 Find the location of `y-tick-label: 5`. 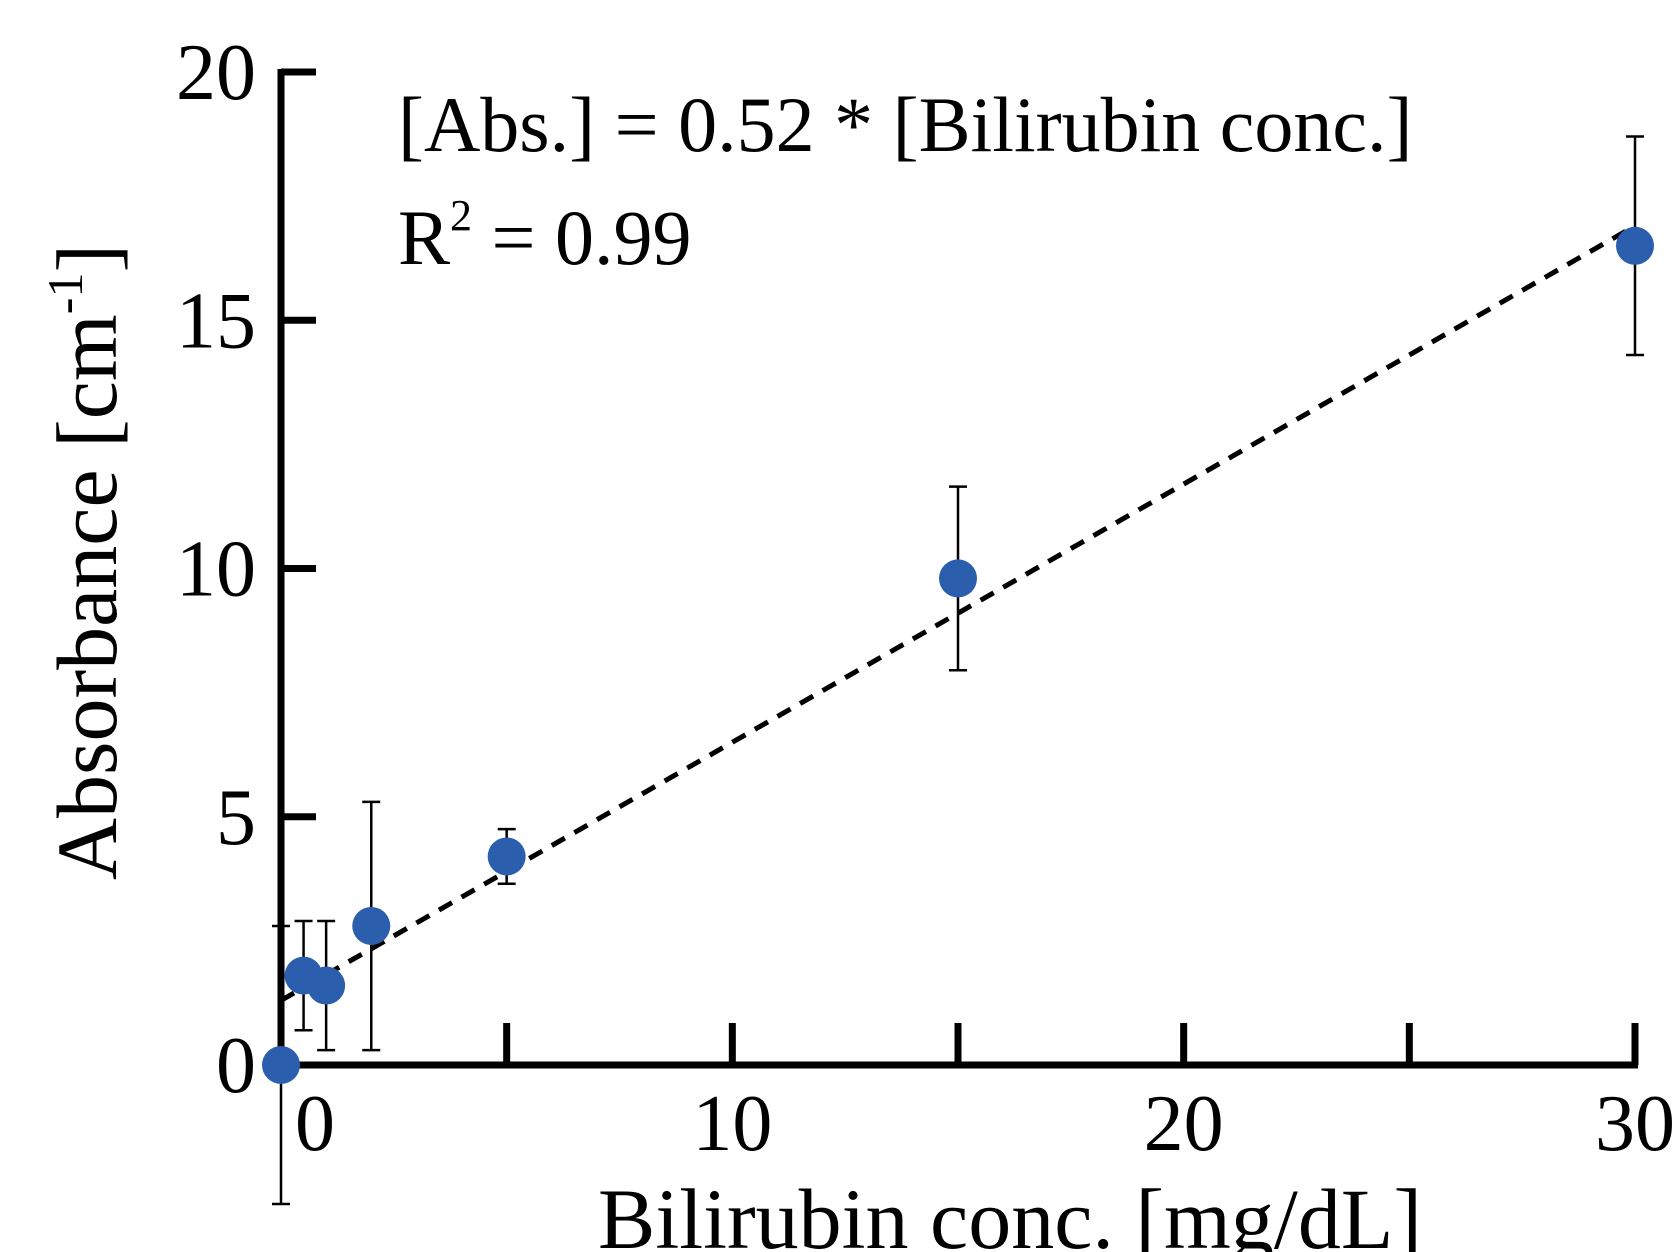

y-tick-label: 5 is located at coordinates (236, 818).